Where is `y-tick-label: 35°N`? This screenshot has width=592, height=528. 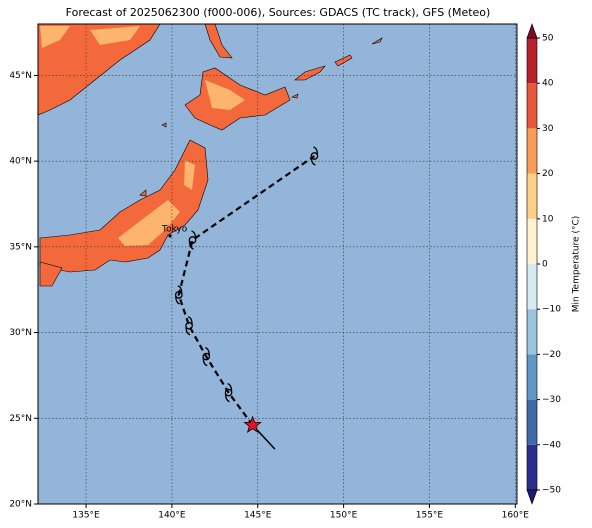 y-tick-label: 35°N is located at coordinates (20, 247).